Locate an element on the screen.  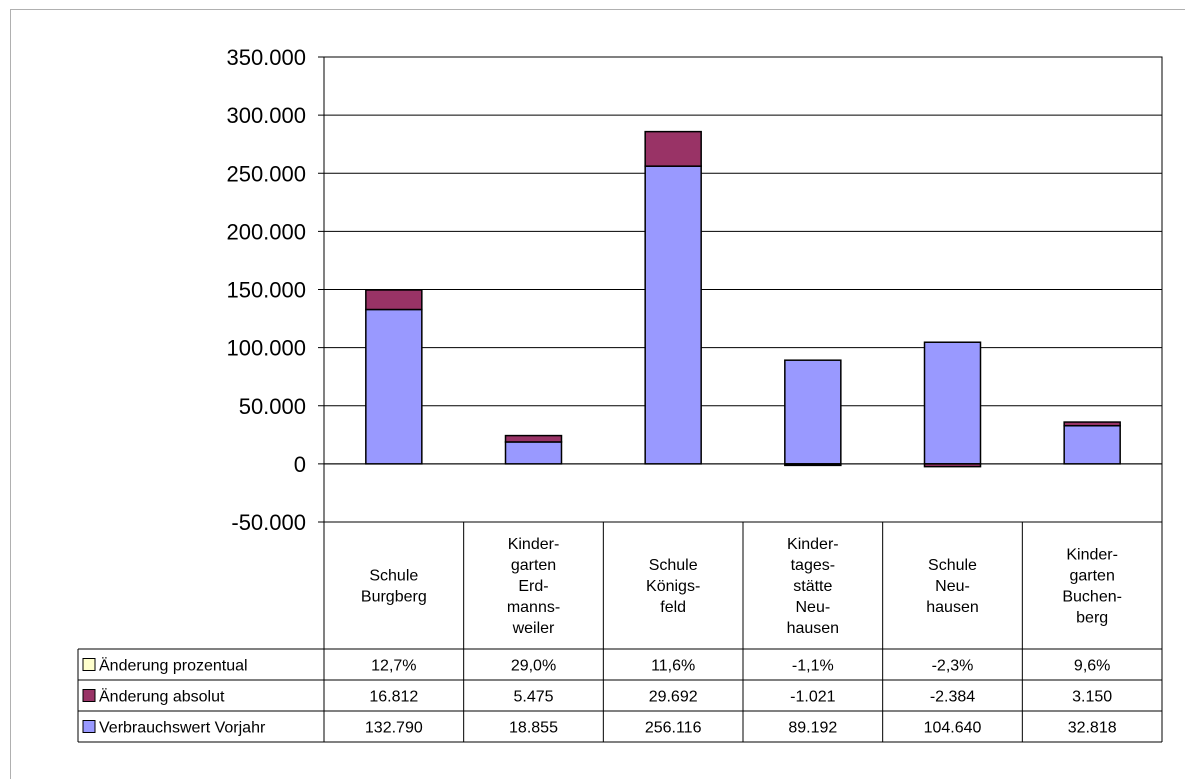
y-tick-label: 350.000 is located at coordinates (266, 57).